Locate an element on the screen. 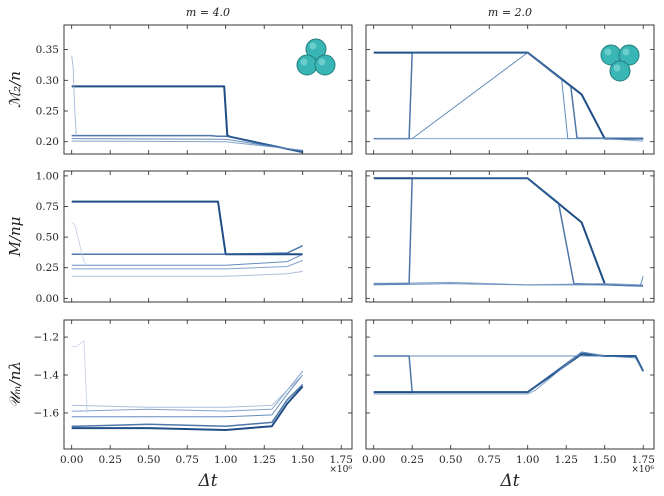 The height and width of the screenshot is (496, 664). y-tick-label: −1.4 is located at coordinates (47, 376).